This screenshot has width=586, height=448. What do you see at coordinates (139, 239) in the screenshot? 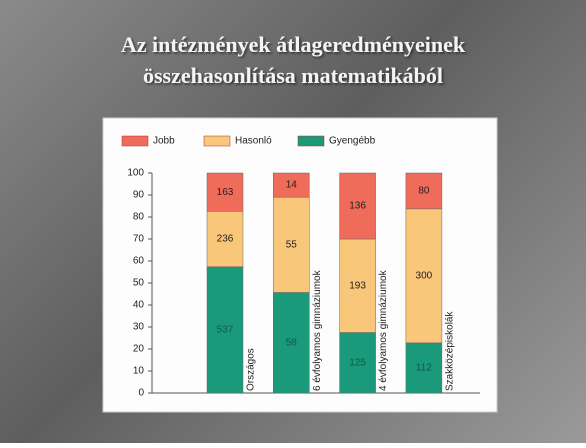
I see `y-tick-label: 70` at bounding box center [139, 239].